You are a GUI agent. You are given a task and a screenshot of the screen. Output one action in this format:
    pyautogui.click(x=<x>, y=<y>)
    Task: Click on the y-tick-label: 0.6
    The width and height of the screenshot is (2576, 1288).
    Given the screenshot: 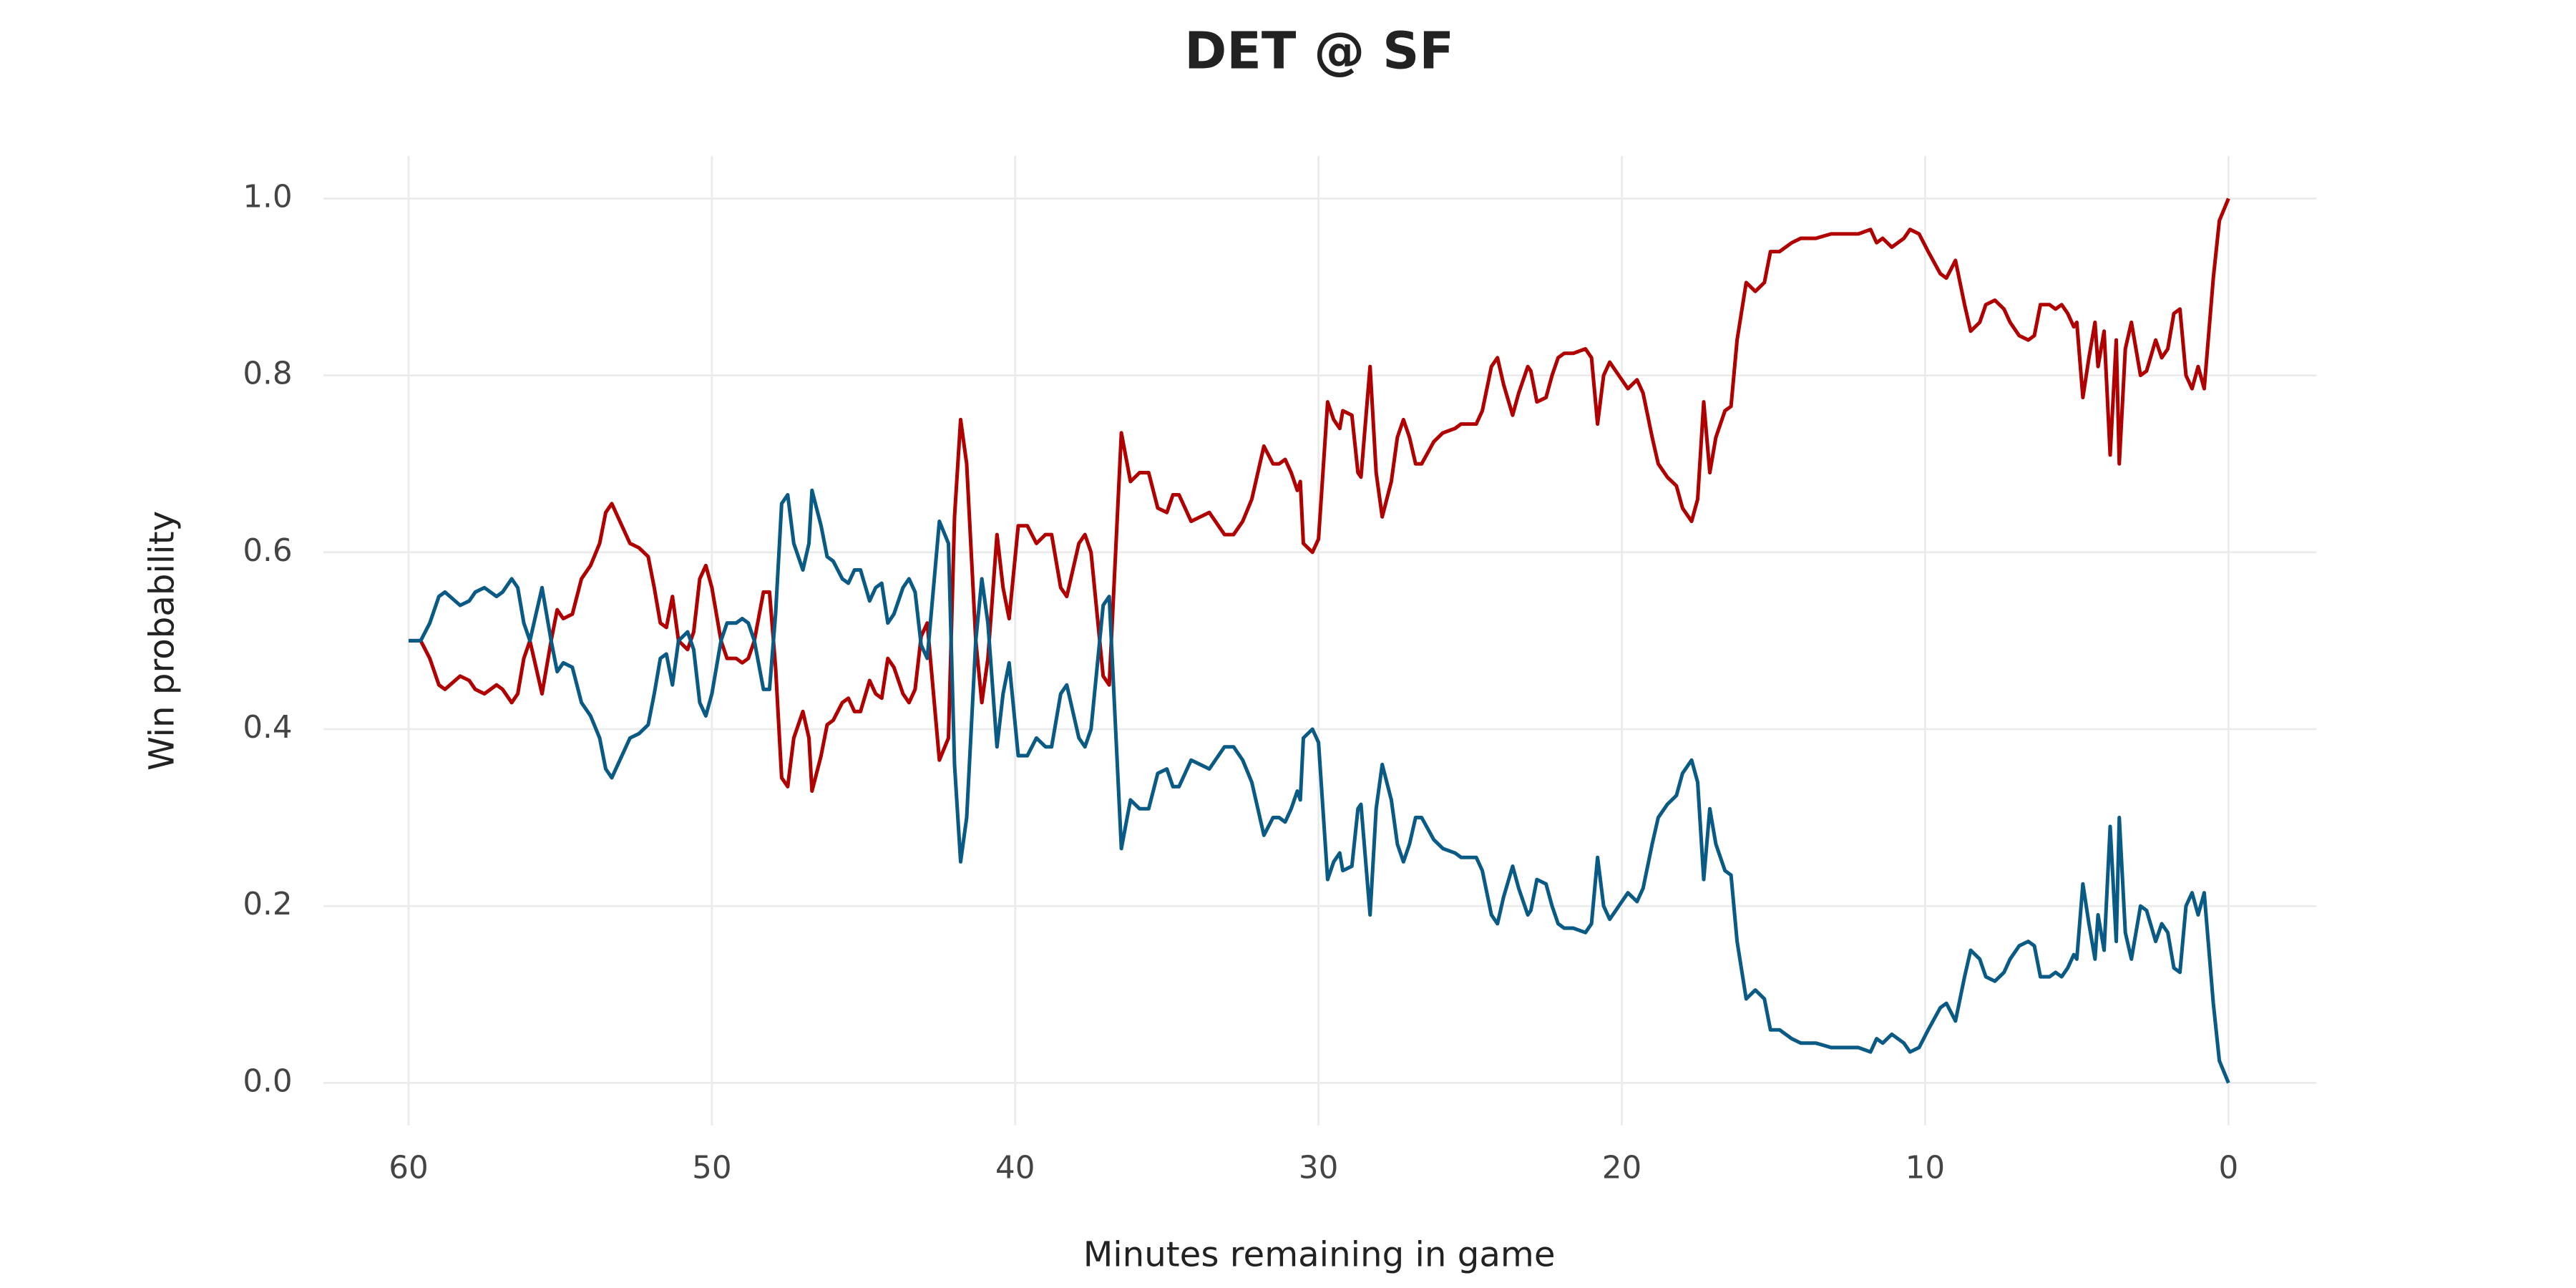 What is the action you would take?
    pyautogui.click(x=267, y=551)
    